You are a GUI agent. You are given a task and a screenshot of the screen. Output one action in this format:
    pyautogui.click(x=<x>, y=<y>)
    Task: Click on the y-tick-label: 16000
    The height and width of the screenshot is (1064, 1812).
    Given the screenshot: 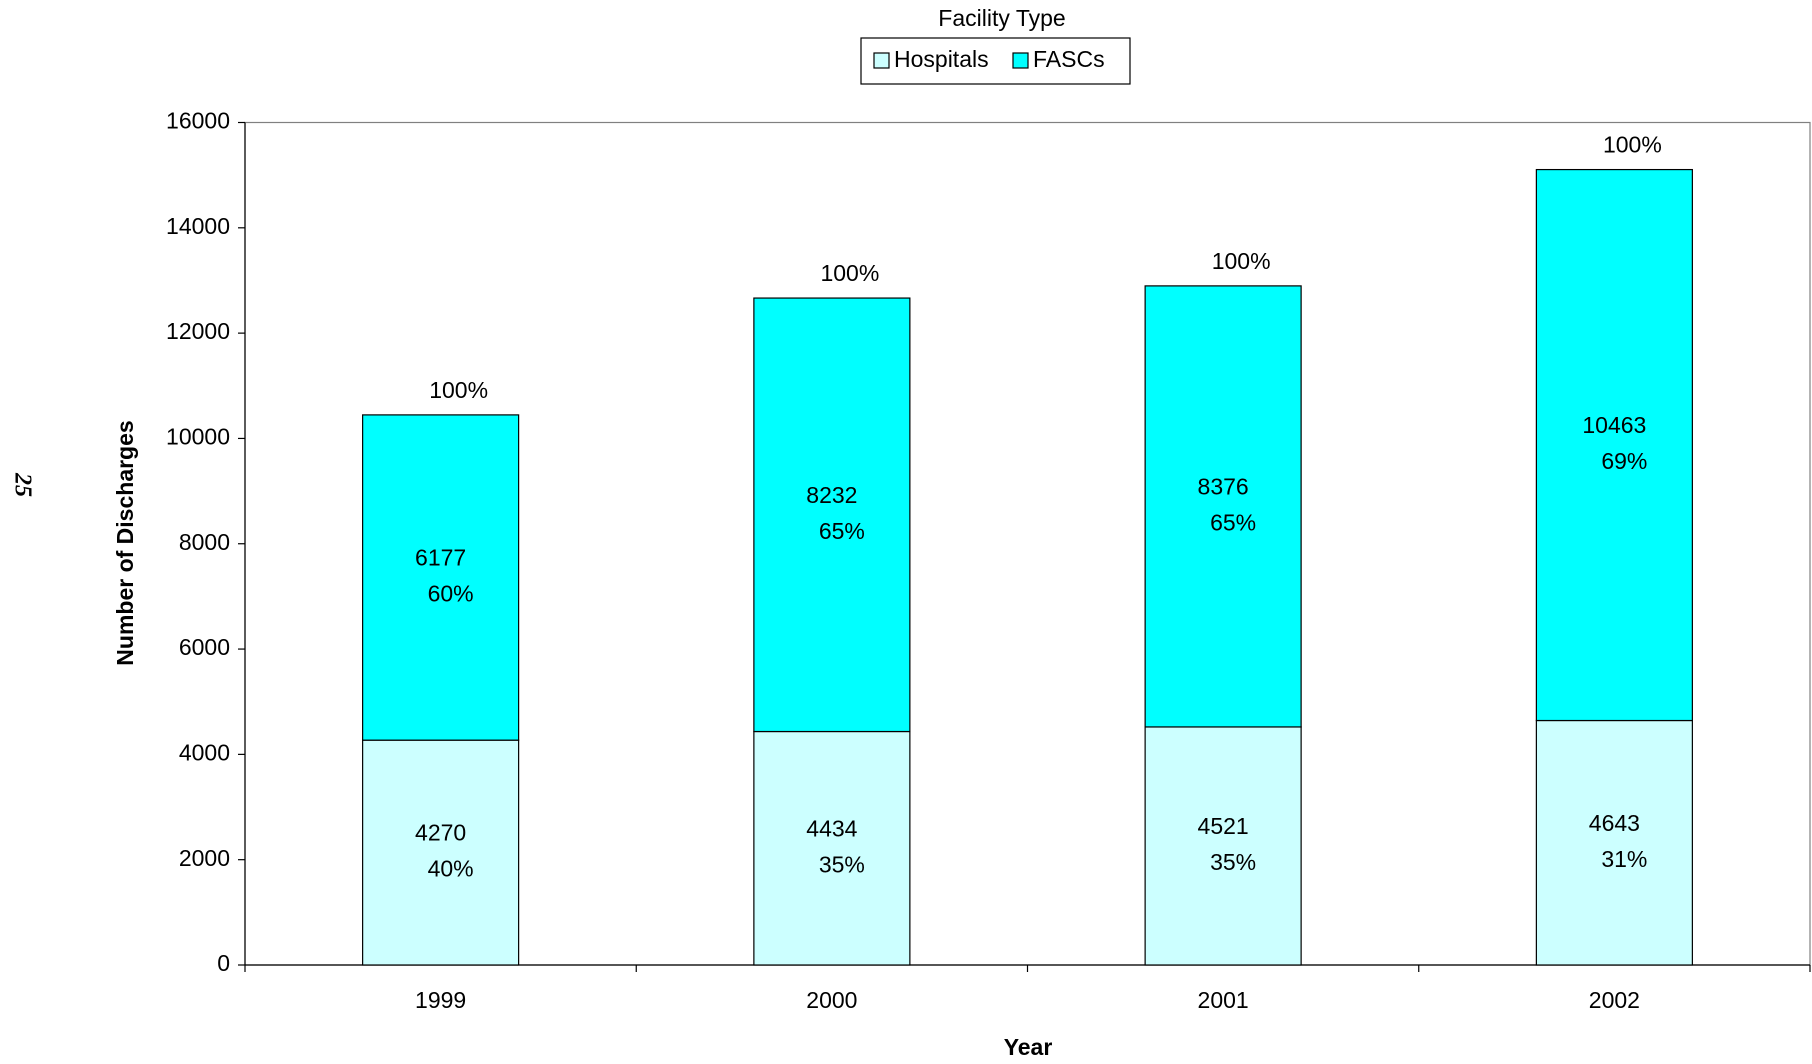 What is the action you would take?
    pyautogui.click(x=198, y=121)
    